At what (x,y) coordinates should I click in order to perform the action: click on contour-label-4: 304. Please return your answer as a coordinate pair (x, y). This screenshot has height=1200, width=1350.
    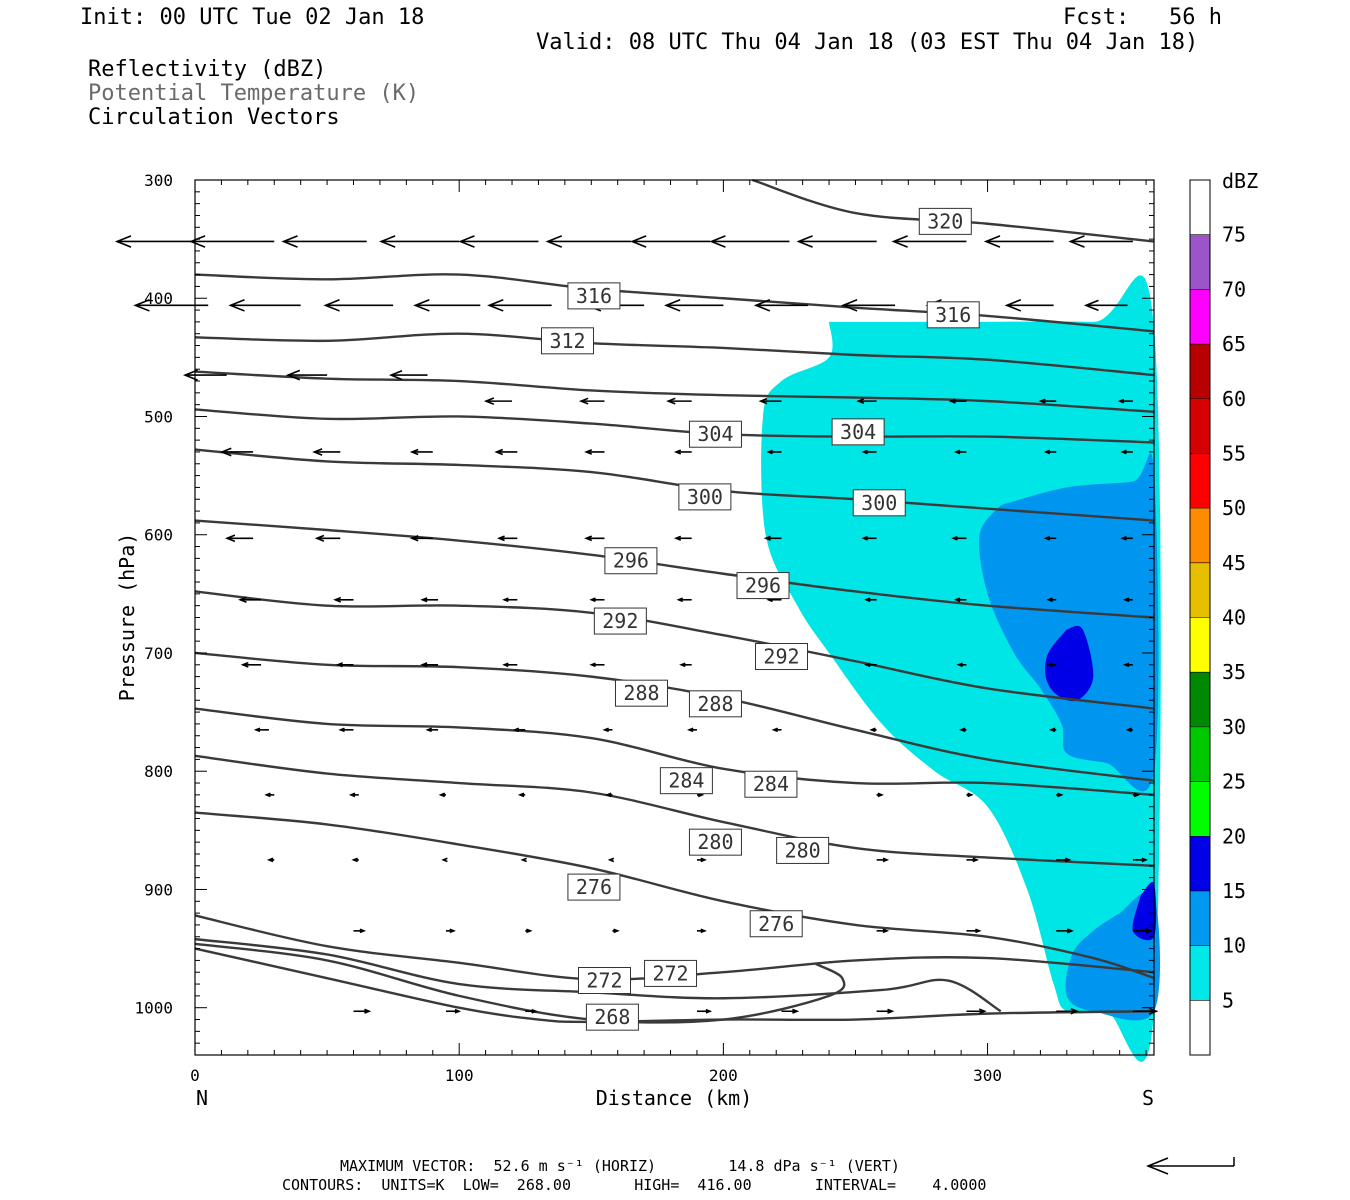
    Looking at the image, I should click on (715, 434).